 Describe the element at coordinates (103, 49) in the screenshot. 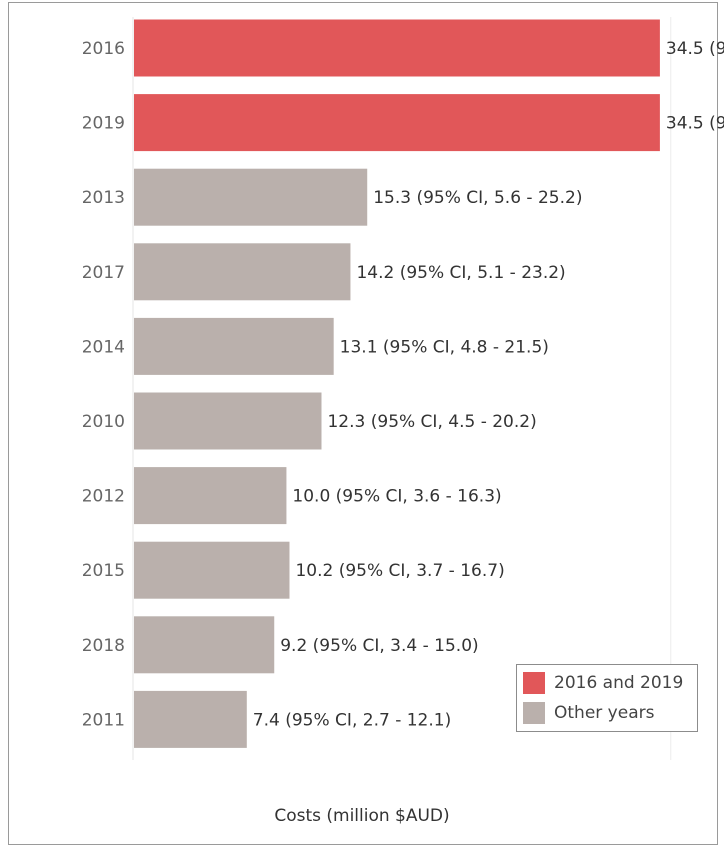

I see `y-tick-label-2016: 2016` at that location.